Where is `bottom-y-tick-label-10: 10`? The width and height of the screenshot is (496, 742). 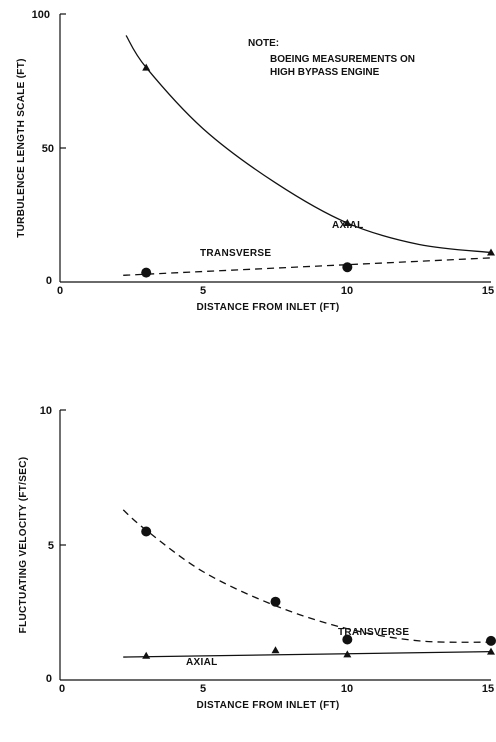
bottom-y-tick-label-10: 10 is located at coordinates (46, 411).